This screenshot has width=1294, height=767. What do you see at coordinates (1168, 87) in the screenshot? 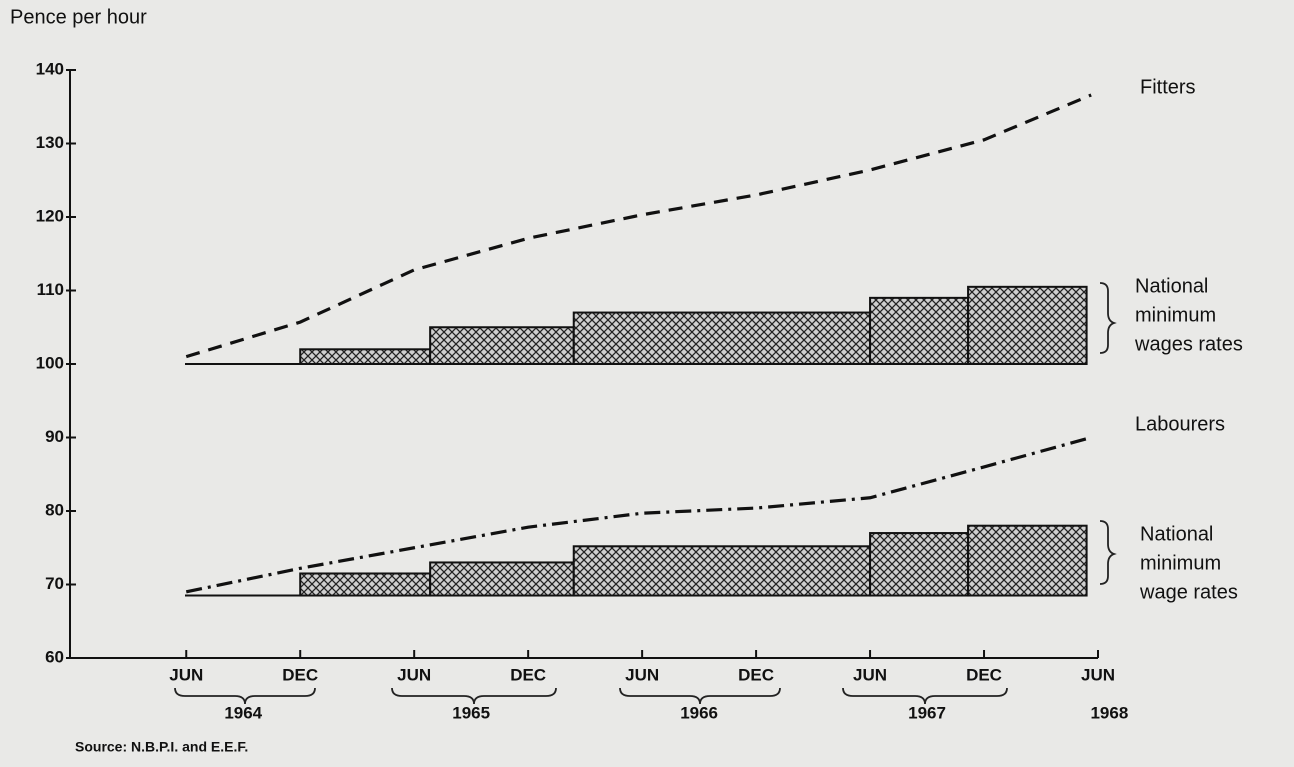
I see `series-label: Fitters` at bounding box center [1168, 87].